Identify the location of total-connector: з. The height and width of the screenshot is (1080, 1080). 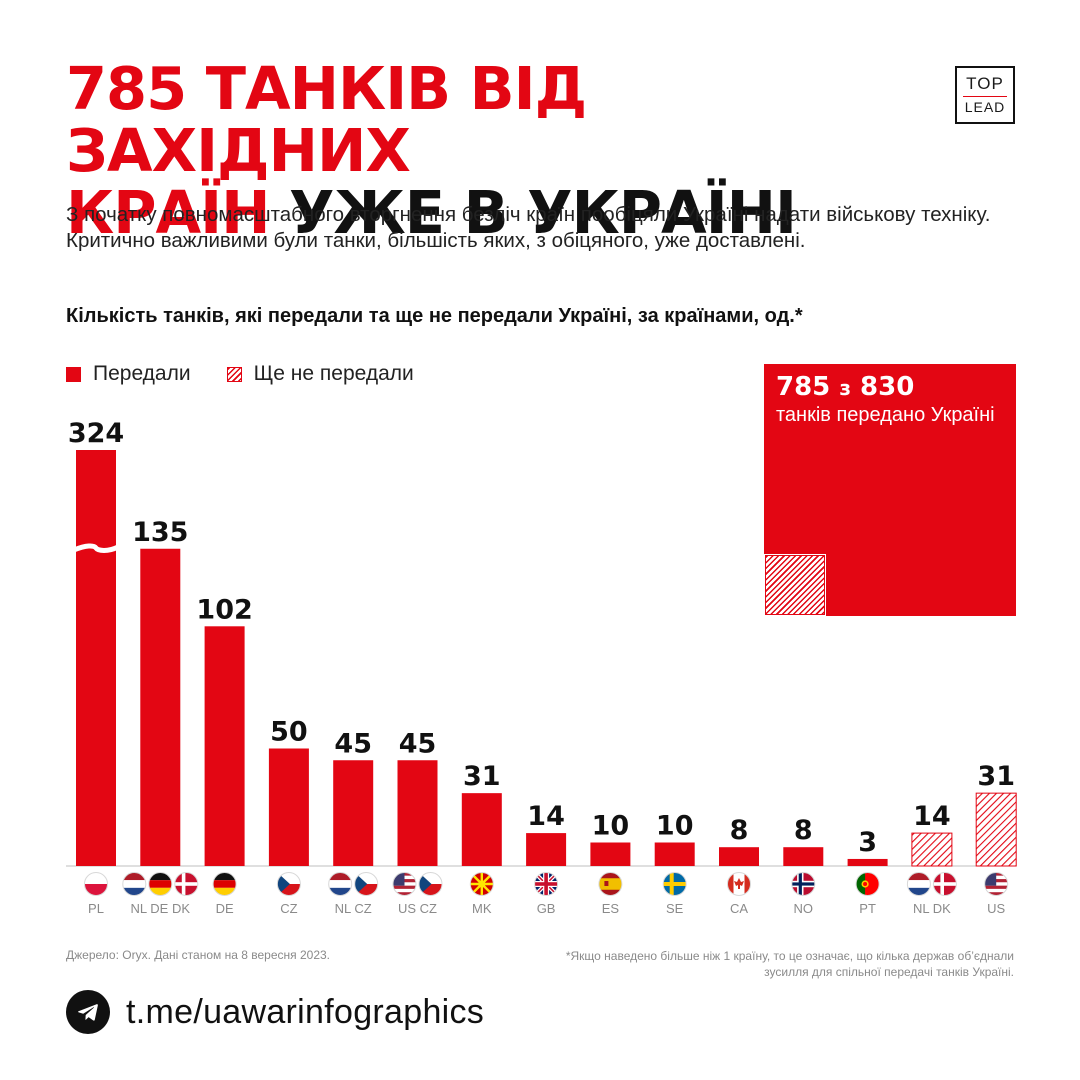
(845, 388).